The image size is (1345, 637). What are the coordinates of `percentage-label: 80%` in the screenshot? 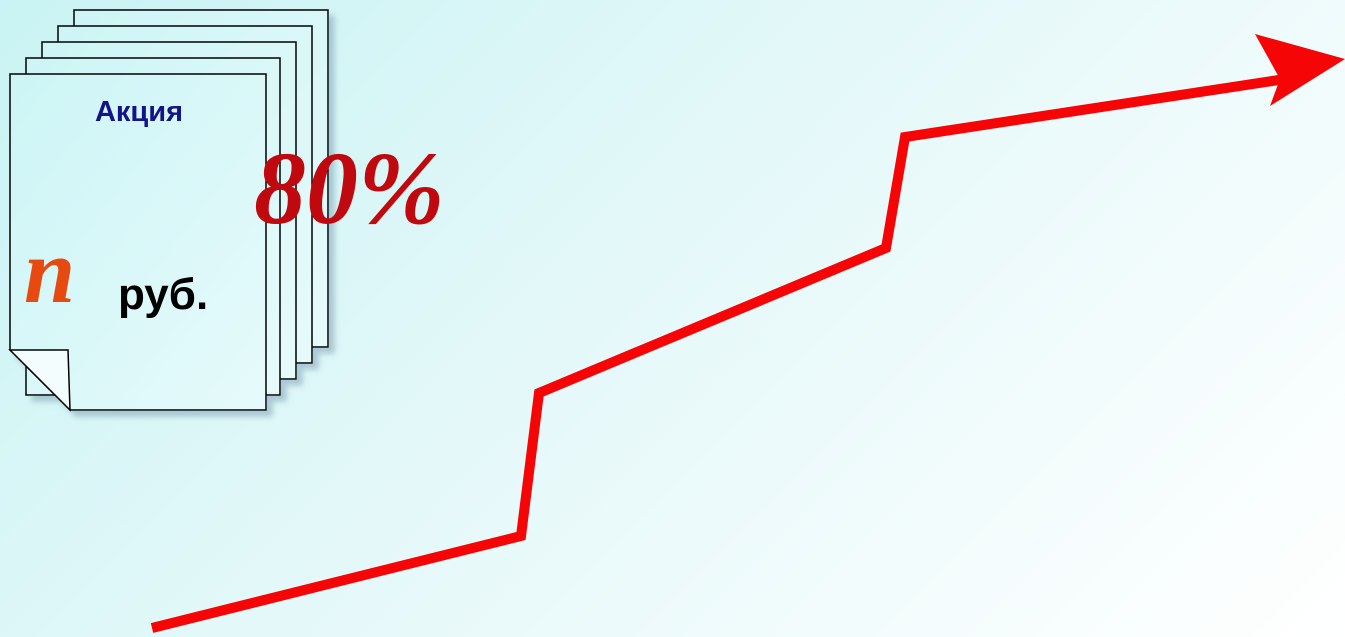 It's located at (349, 188).